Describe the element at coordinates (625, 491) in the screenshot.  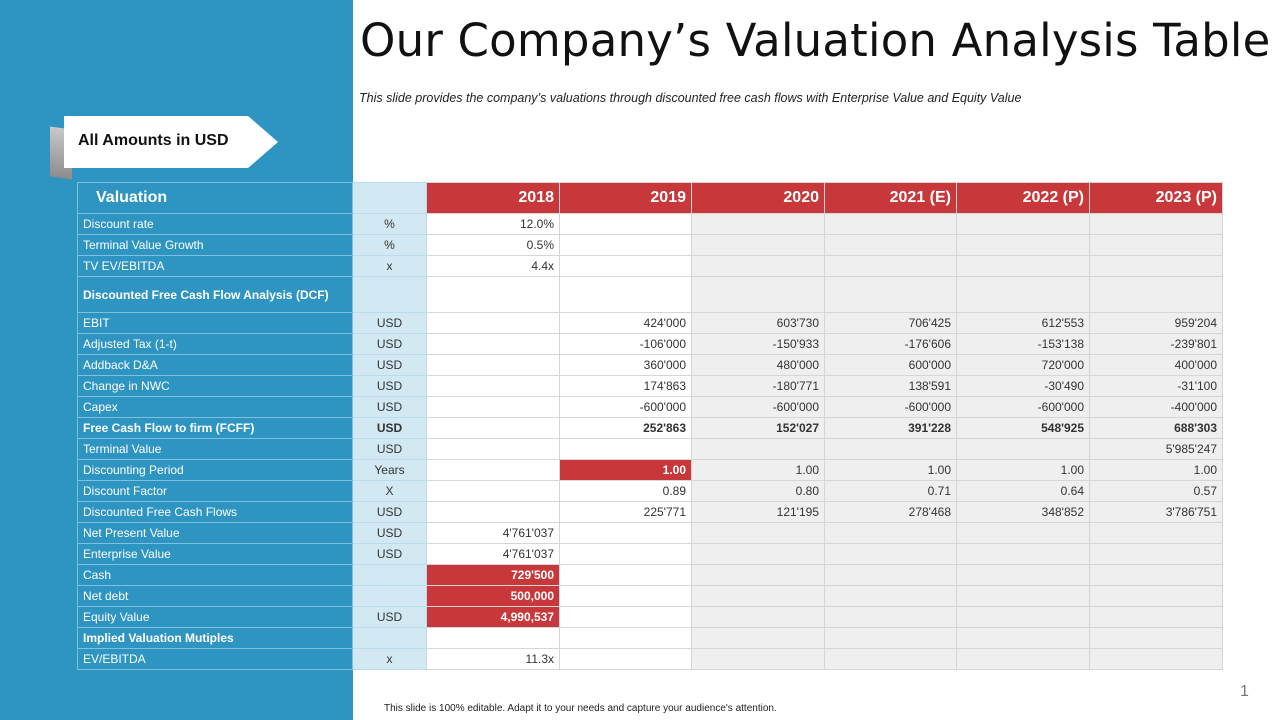
I see `value-cell: 0.89` at that location.